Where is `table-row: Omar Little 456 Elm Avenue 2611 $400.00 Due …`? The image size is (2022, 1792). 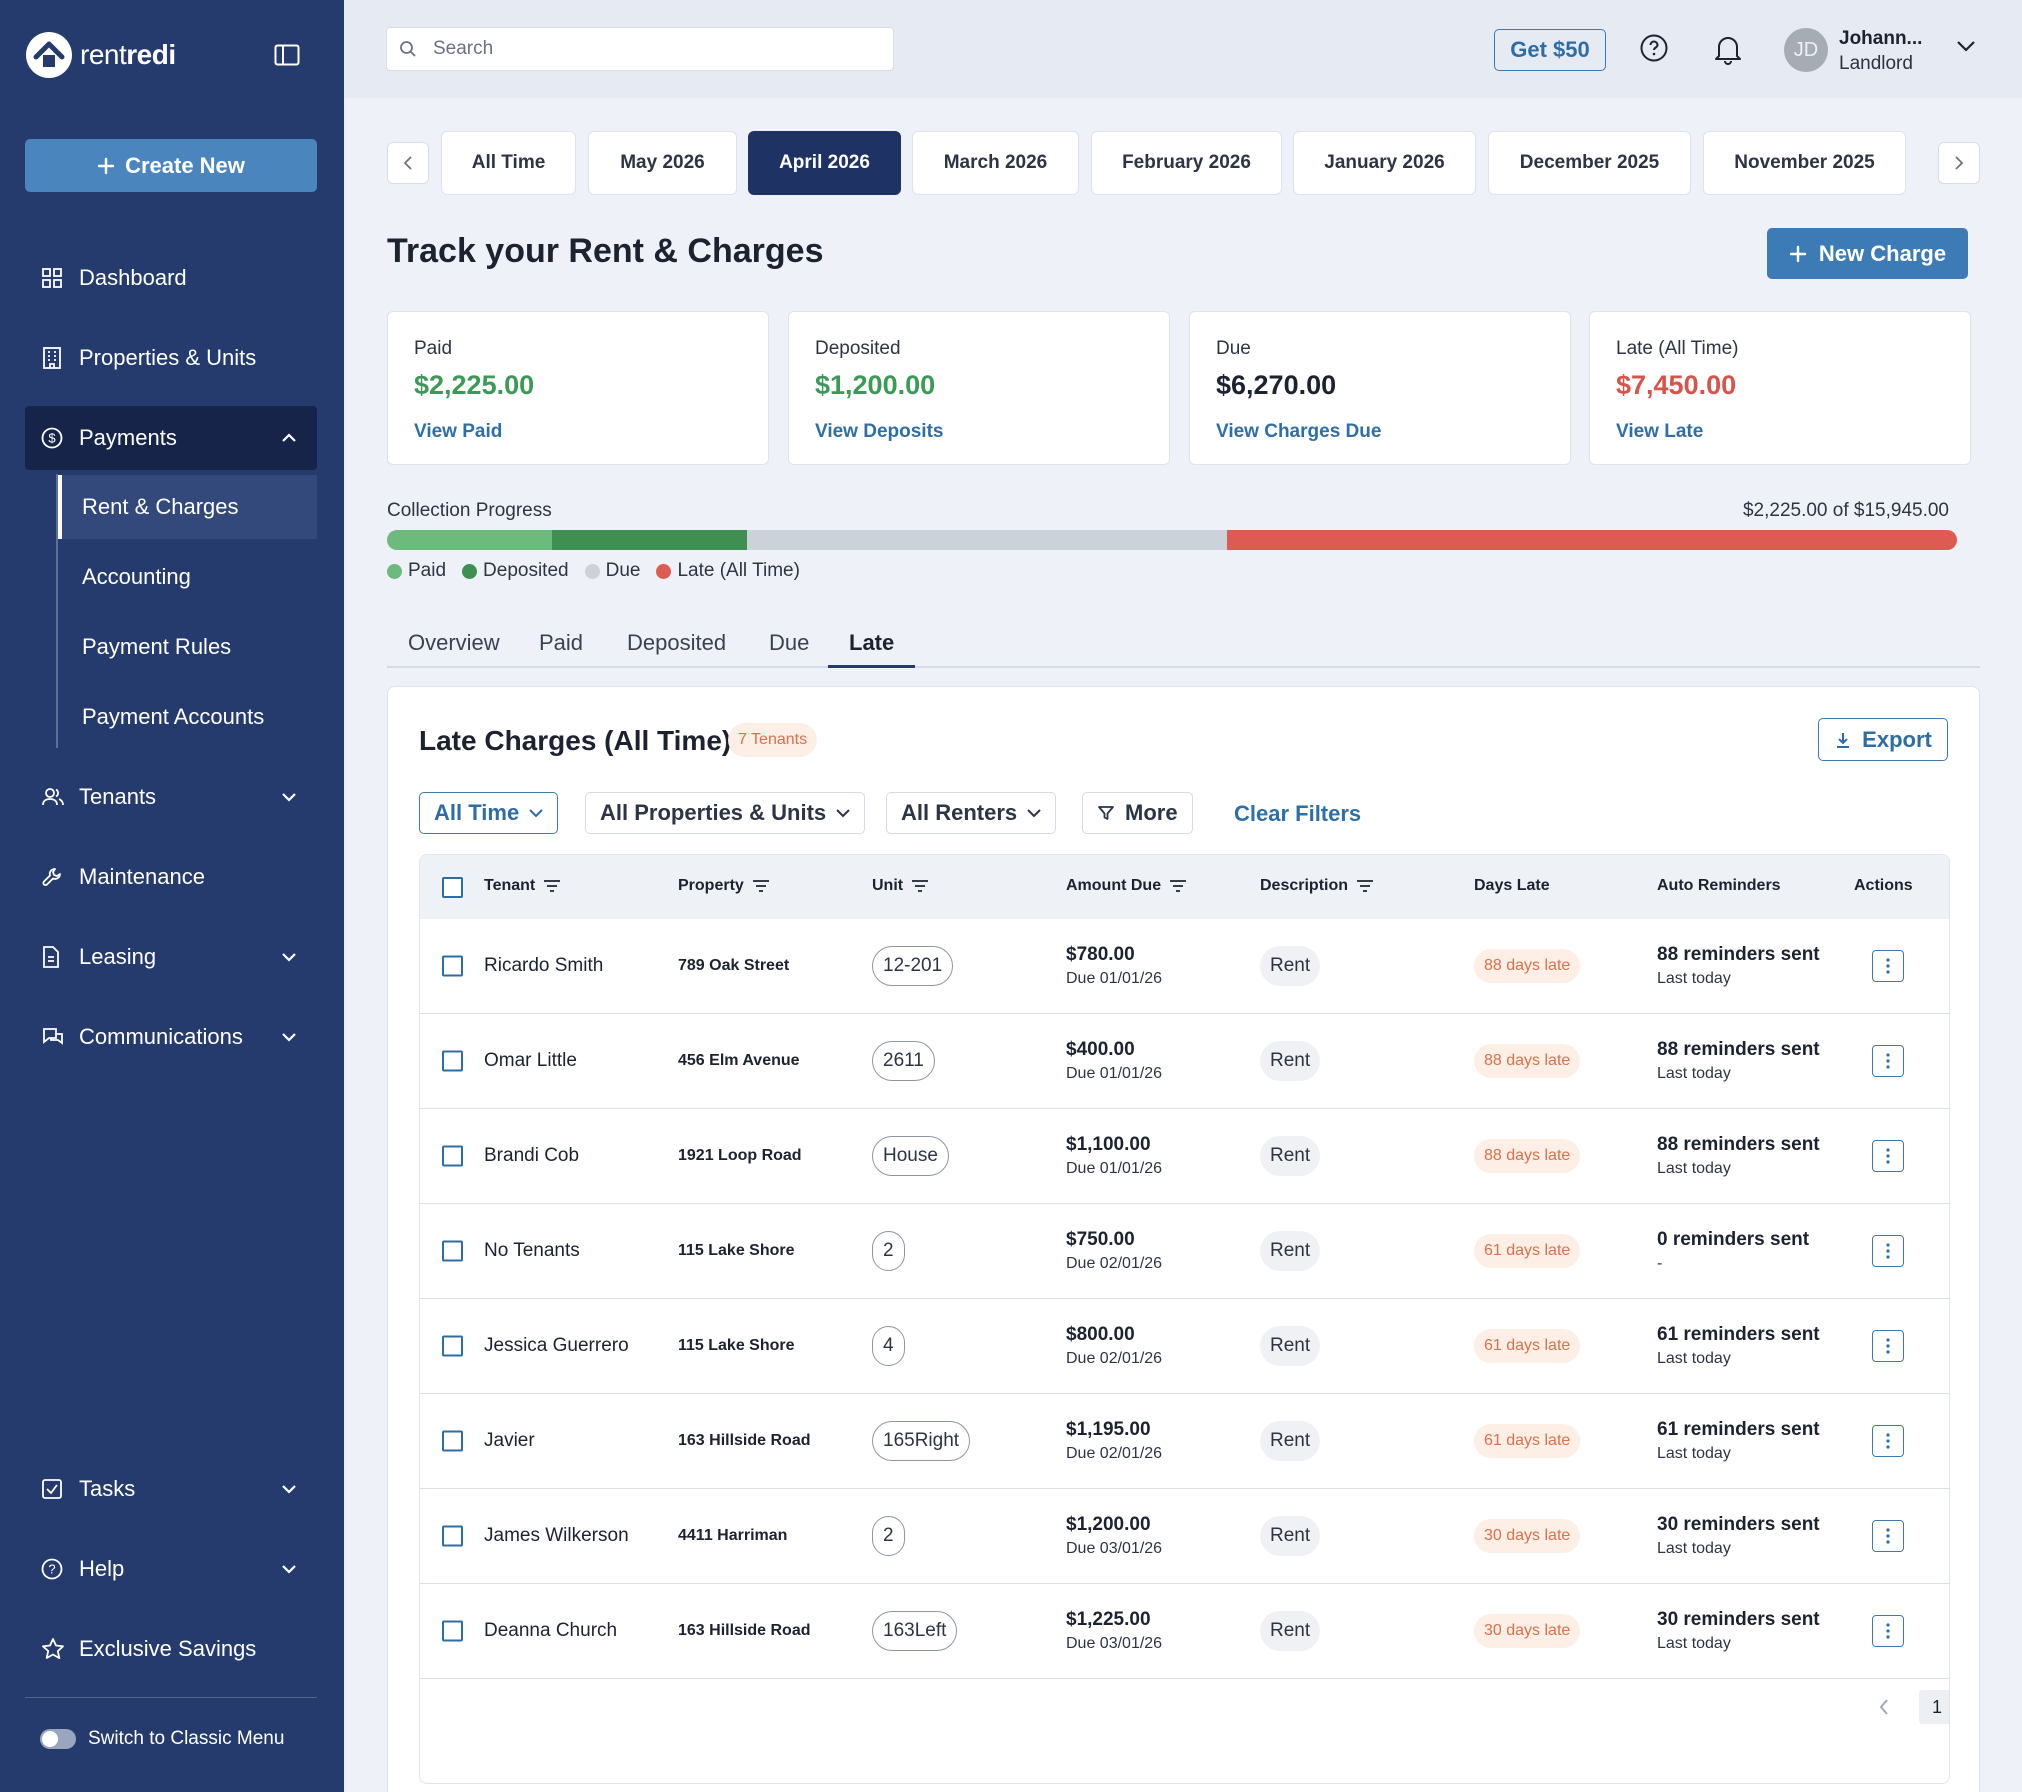
table-row: Omar Little 456 Elm Avenue 2611 $400.00 Due … is located at coordinates (1184, 1061).